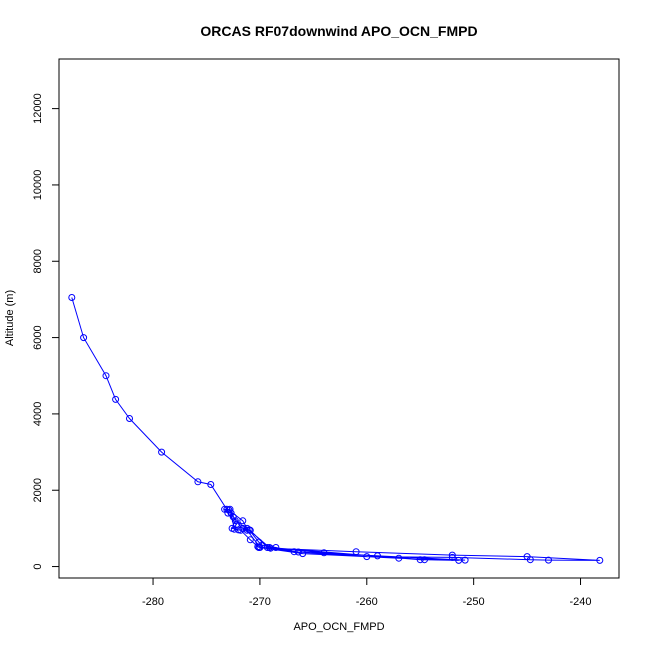 The image size is (650, 650). What do you see at coordinates (260, 602) in the screenshot?
I see `x-tick-label: -270` at bounding box center [260, 602].